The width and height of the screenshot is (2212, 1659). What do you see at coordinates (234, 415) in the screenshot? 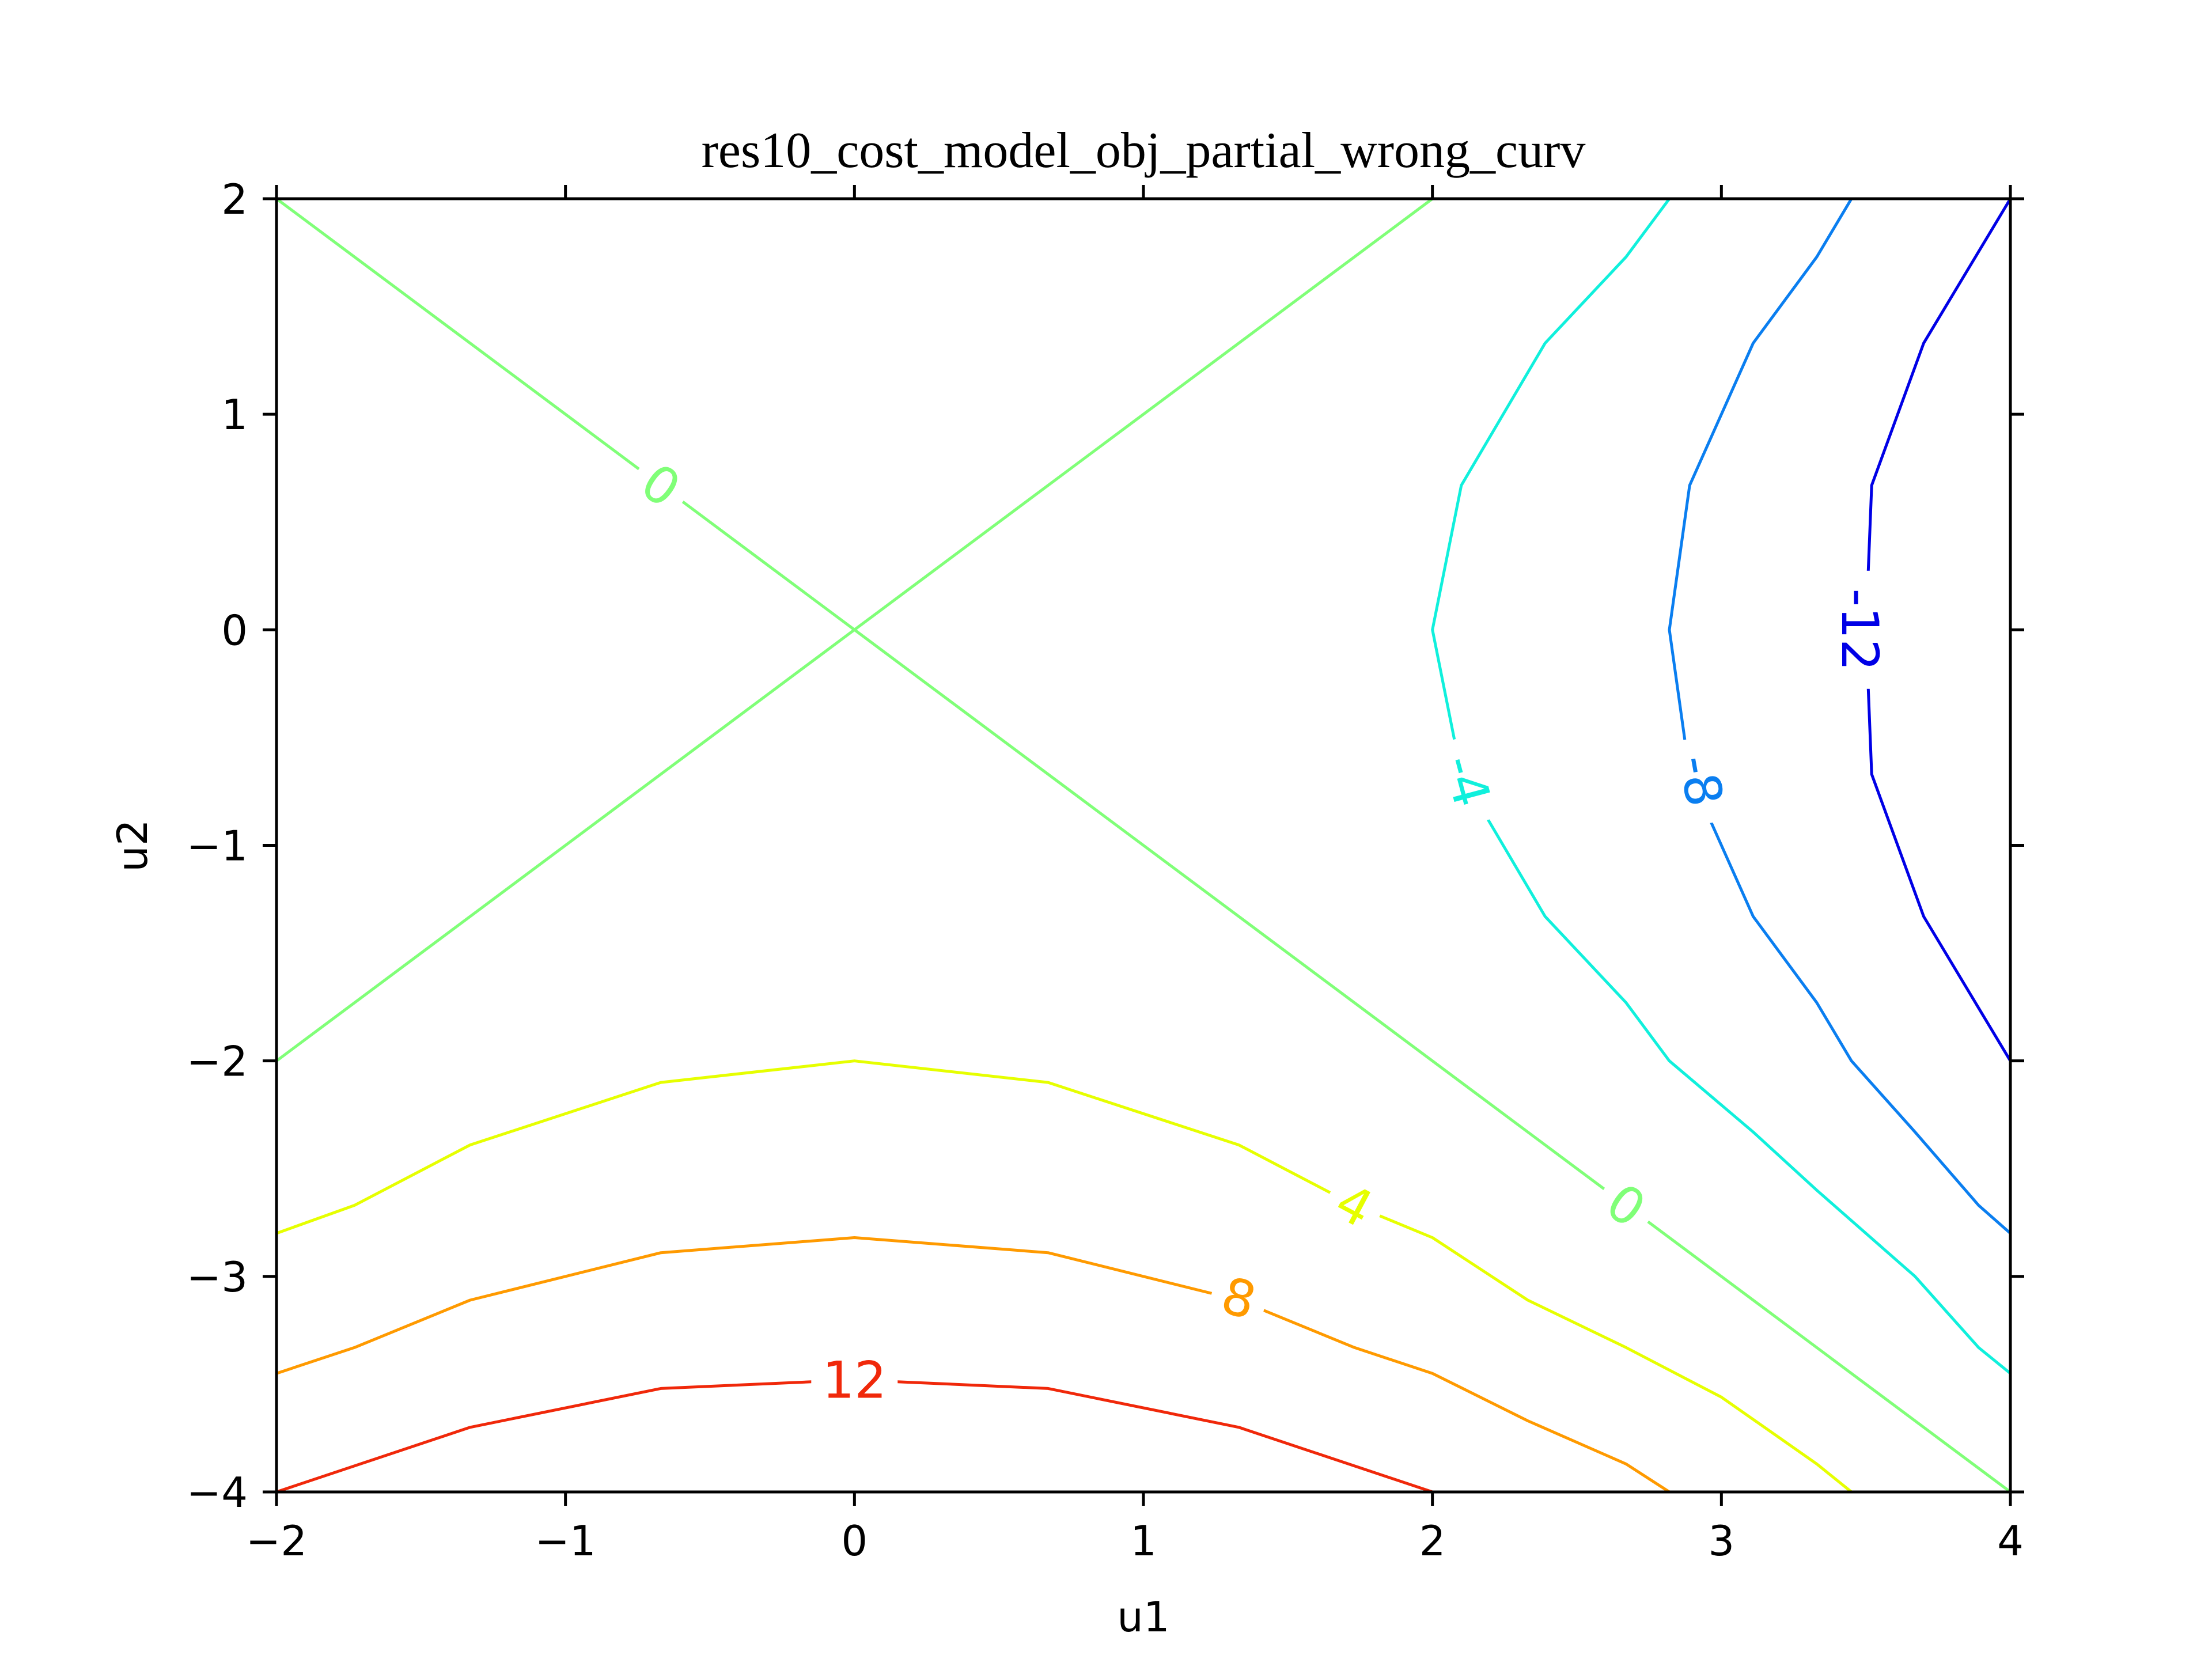
I see `y-tick-label: 1` at bounding box center [234, 415].